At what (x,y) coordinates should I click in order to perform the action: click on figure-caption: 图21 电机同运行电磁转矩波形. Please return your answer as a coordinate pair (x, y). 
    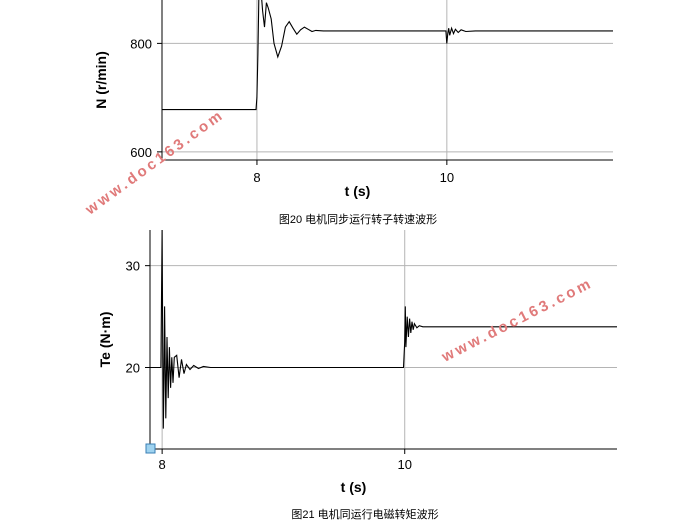
    Looking at the image, I should click on (364, 514).